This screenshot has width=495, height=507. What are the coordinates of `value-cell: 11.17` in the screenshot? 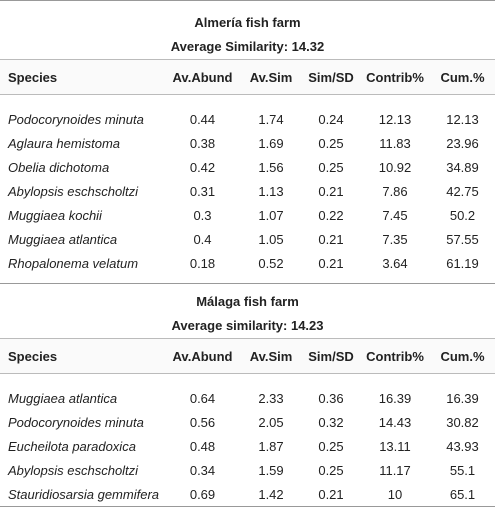 It's located at (395, 470).